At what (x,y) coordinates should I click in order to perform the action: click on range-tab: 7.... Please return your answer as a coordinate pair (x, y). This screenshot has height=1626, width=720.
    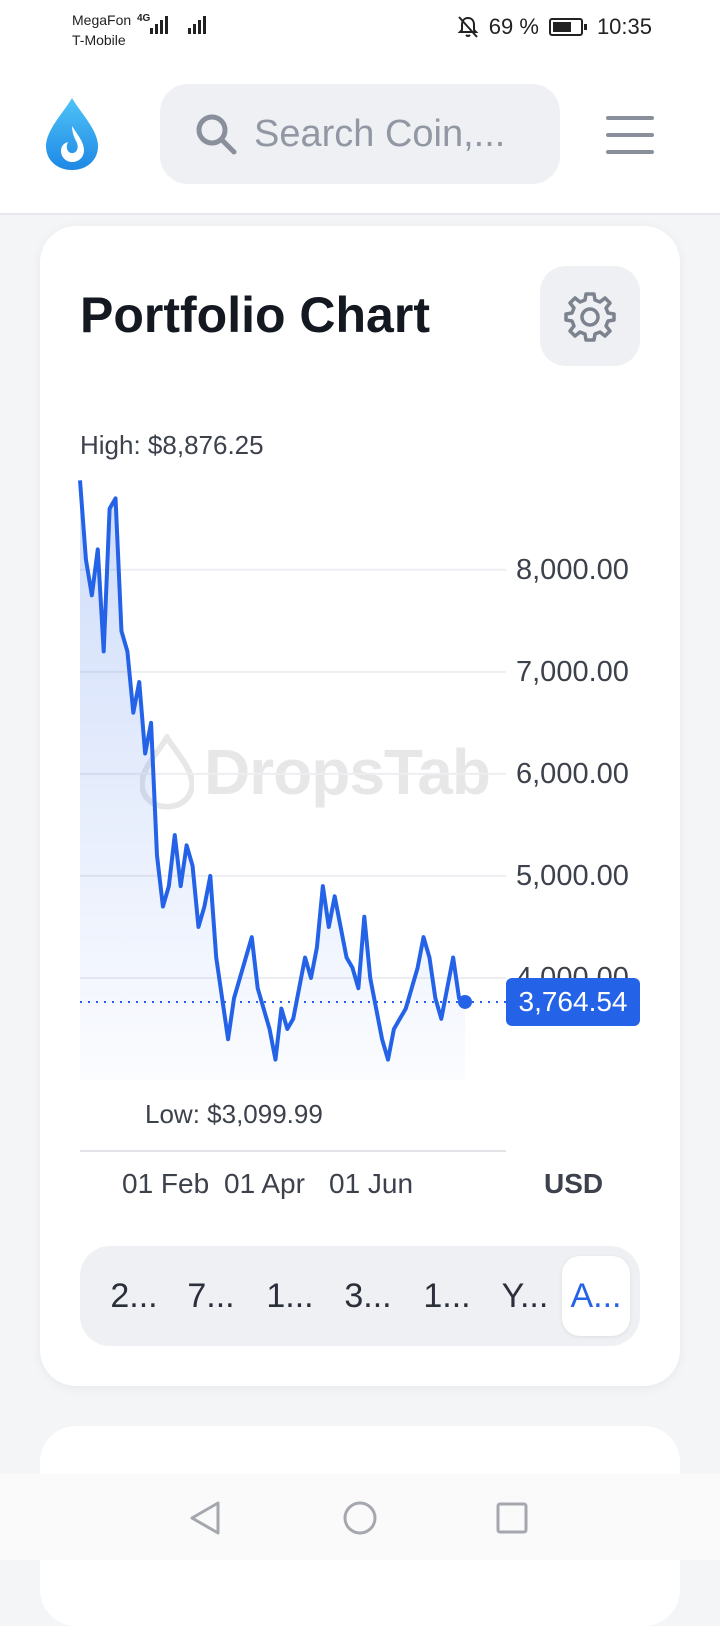
    Looking at the image, I should click on (211, 1295).